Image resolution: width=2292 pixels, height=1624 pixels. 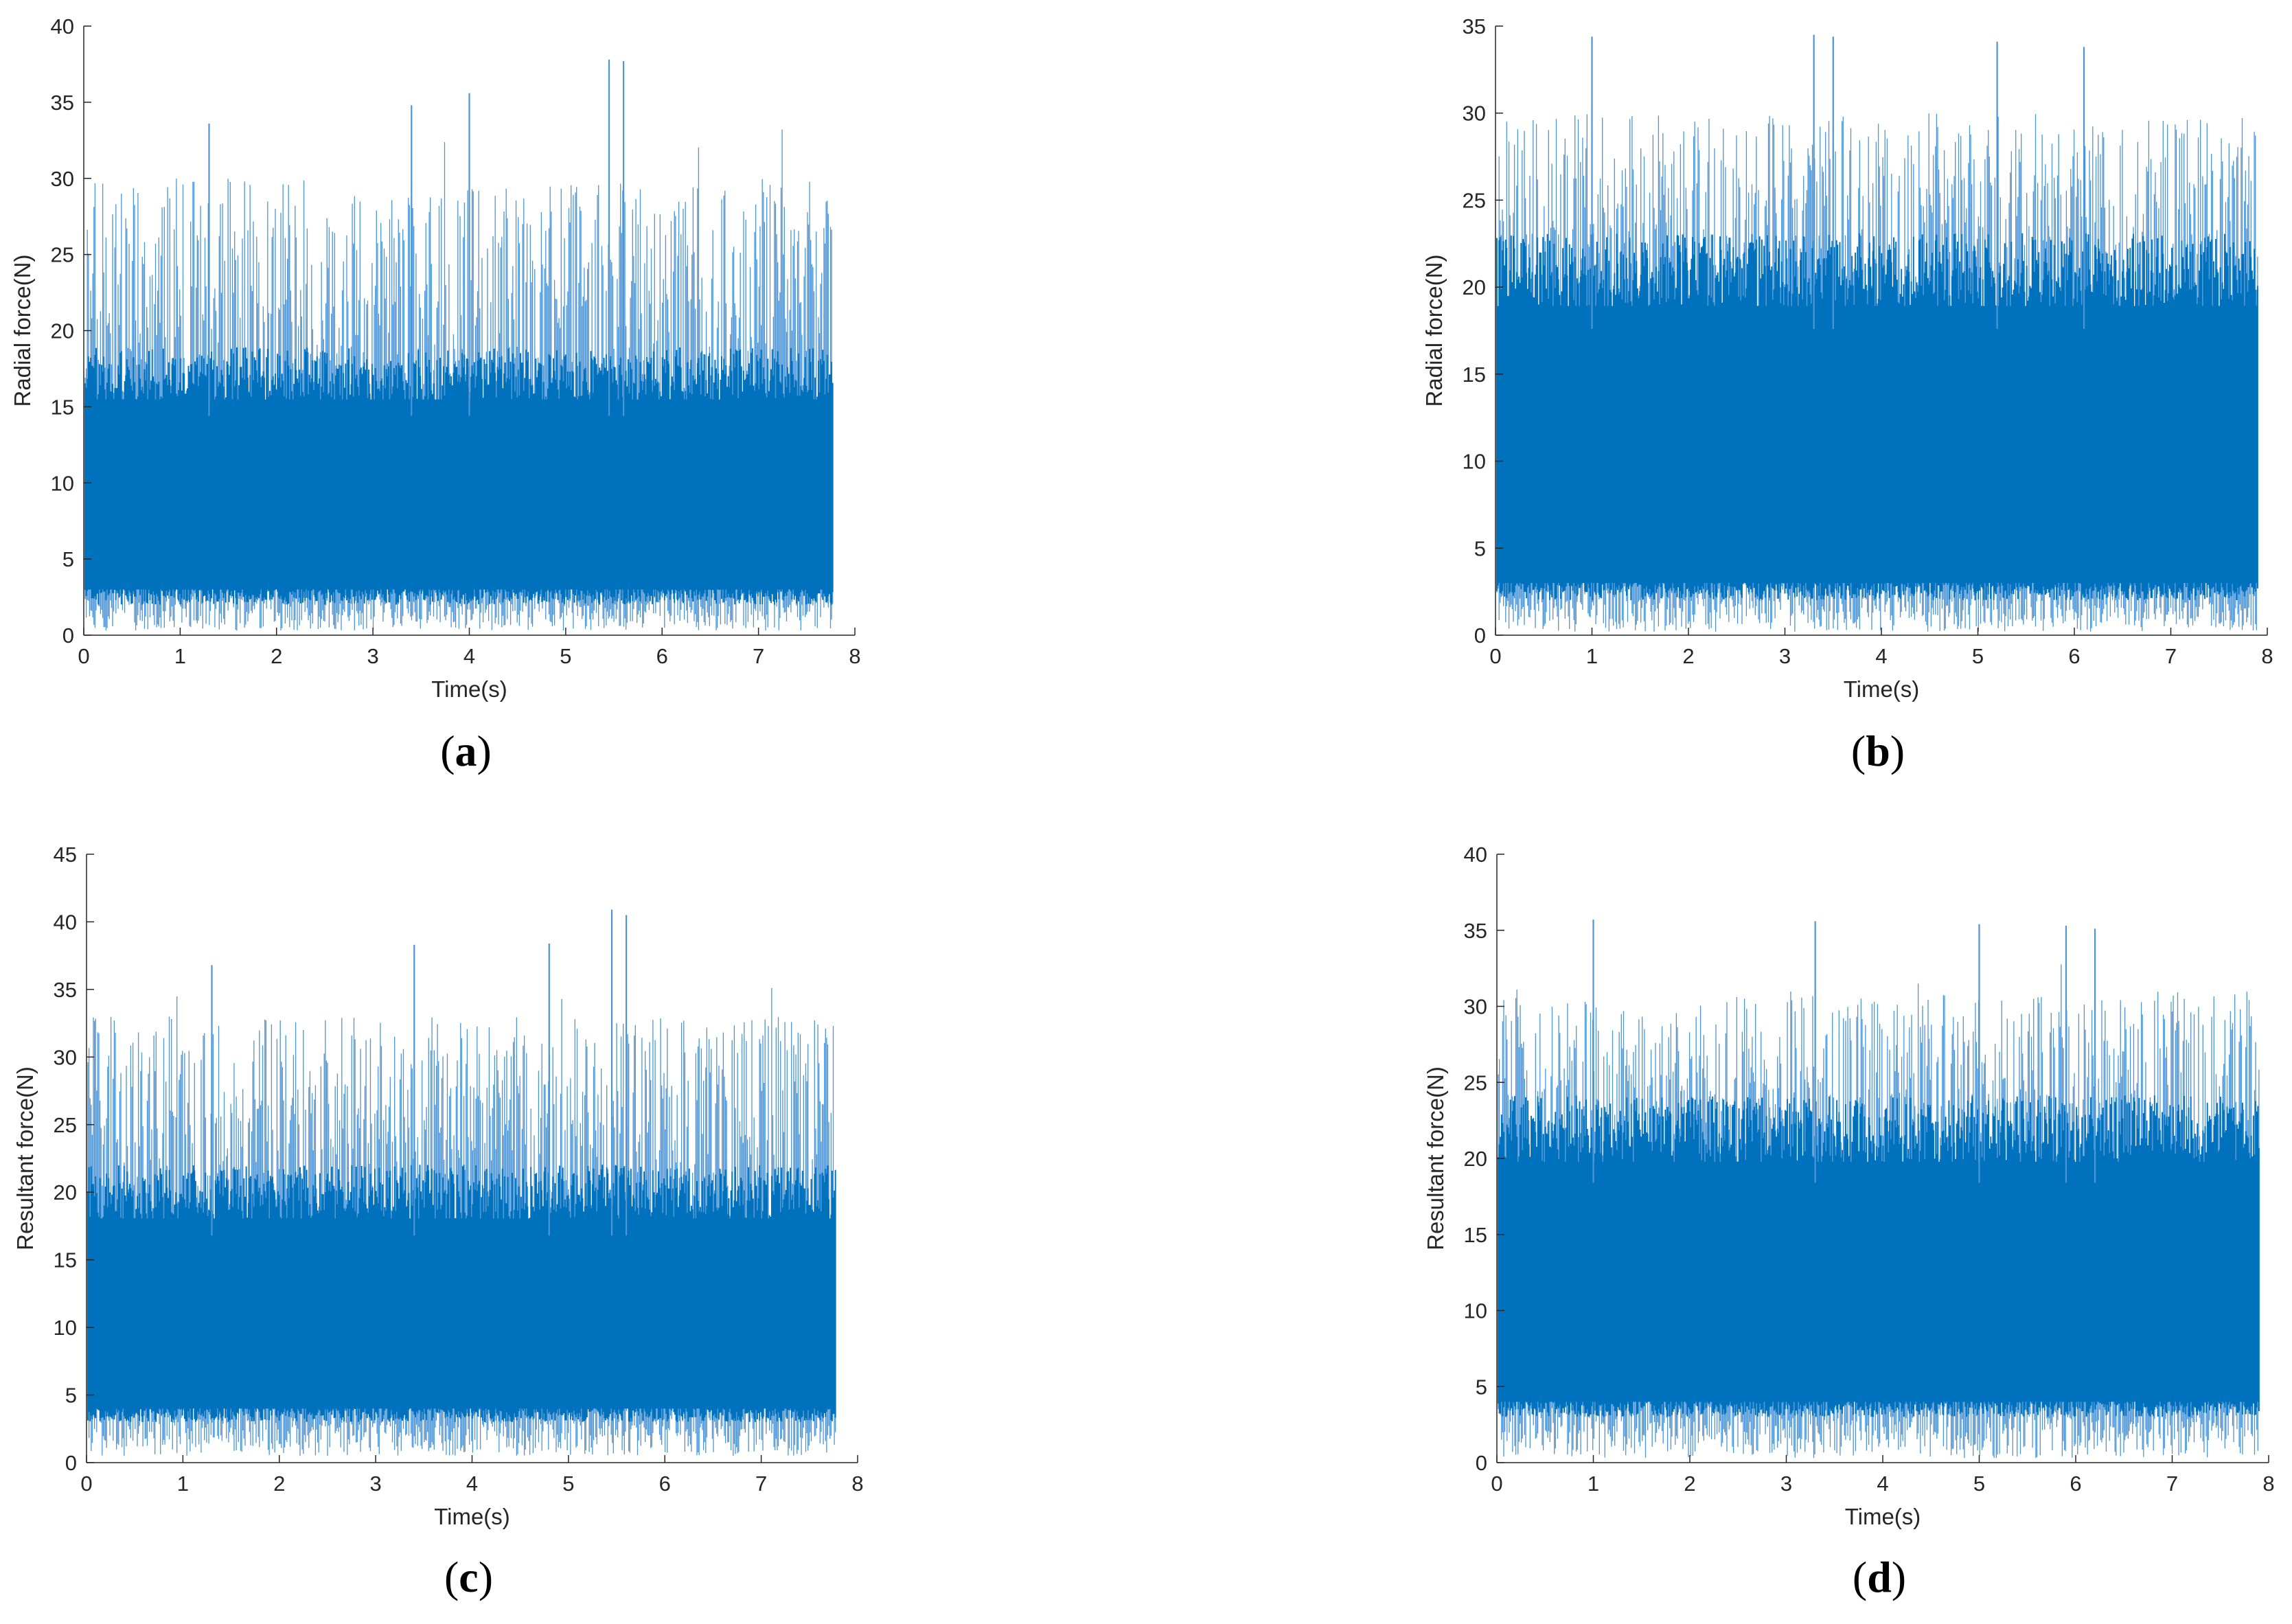 What do you see at coordinates (65, 855) in the screenshot?
I see `y-tick-label: 45` at bounding box center [65, 855].